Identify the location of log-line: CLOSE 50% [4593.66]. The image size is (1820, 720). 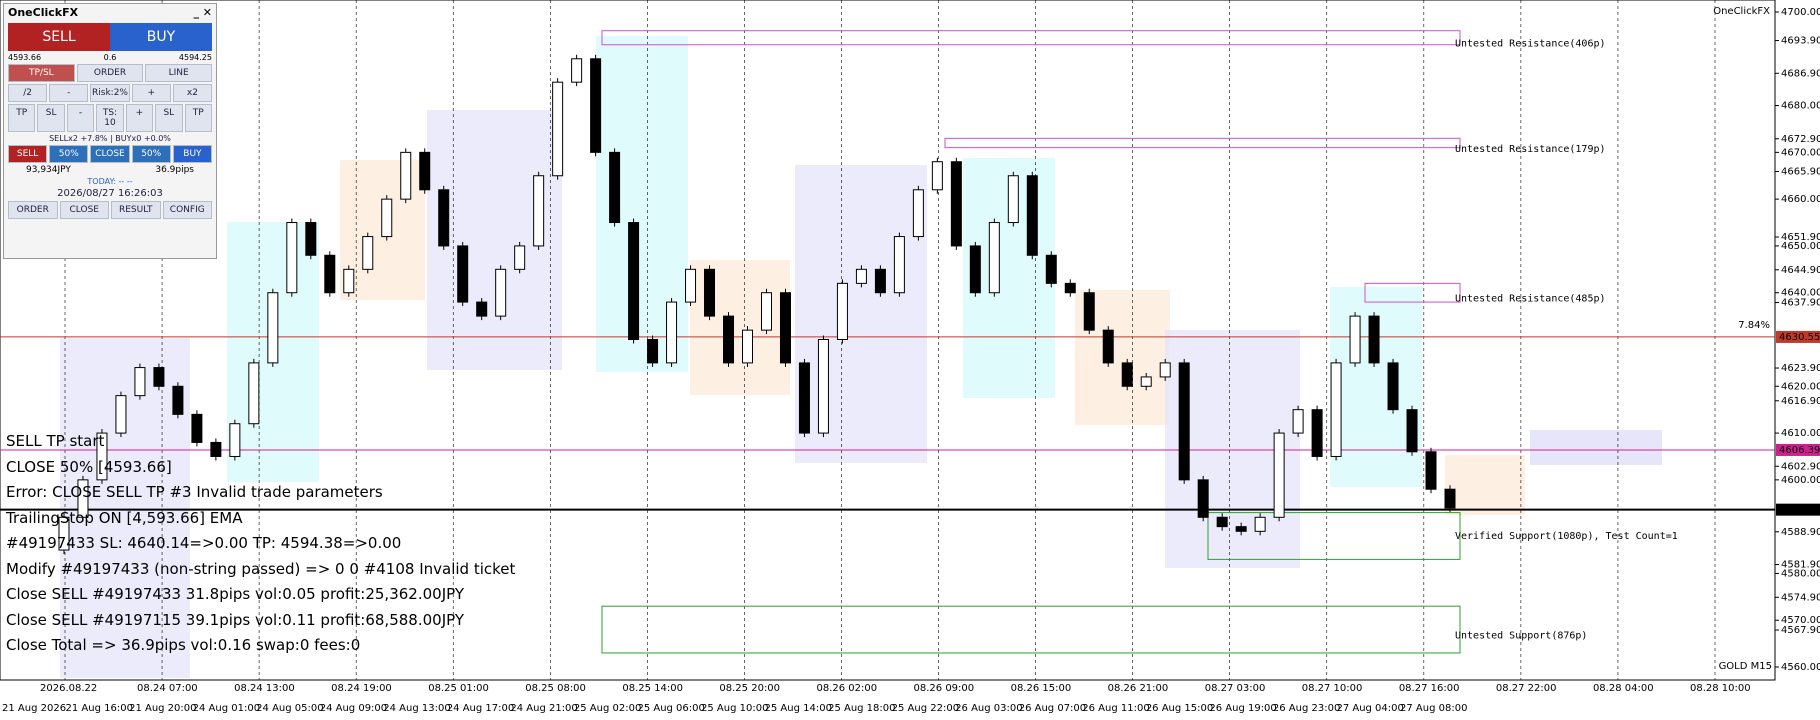
(89, 466).